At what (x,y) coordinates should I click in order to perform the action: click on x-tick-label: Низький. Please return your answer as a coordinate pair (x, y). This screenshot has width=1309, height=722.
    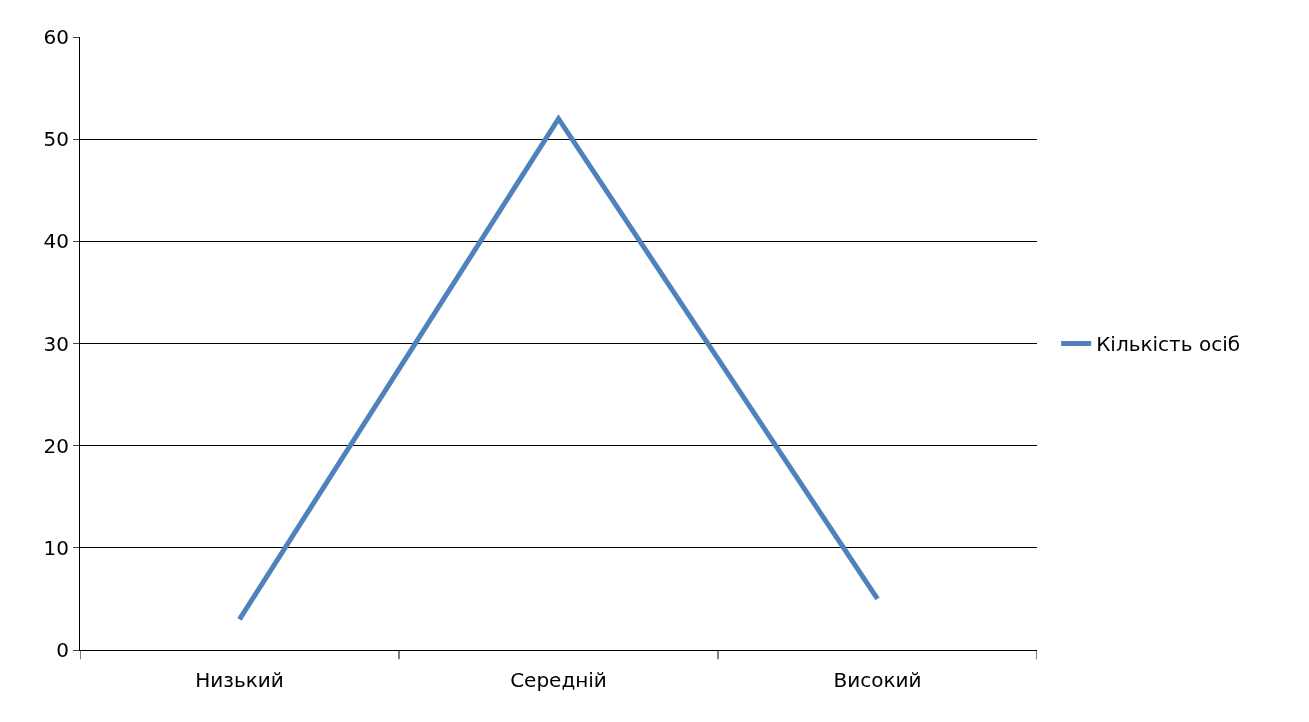
    Looking at the image, I should click on (239, 680).